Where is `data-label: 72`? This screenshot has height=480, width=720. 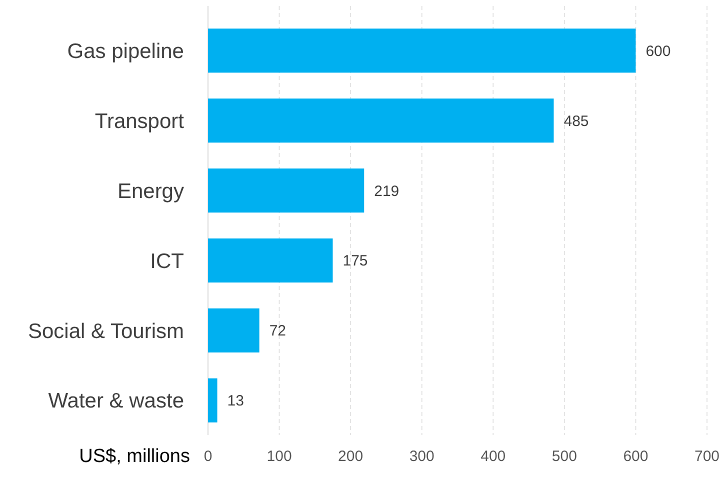
data-label: 72 is located at coordinates (277, 331).